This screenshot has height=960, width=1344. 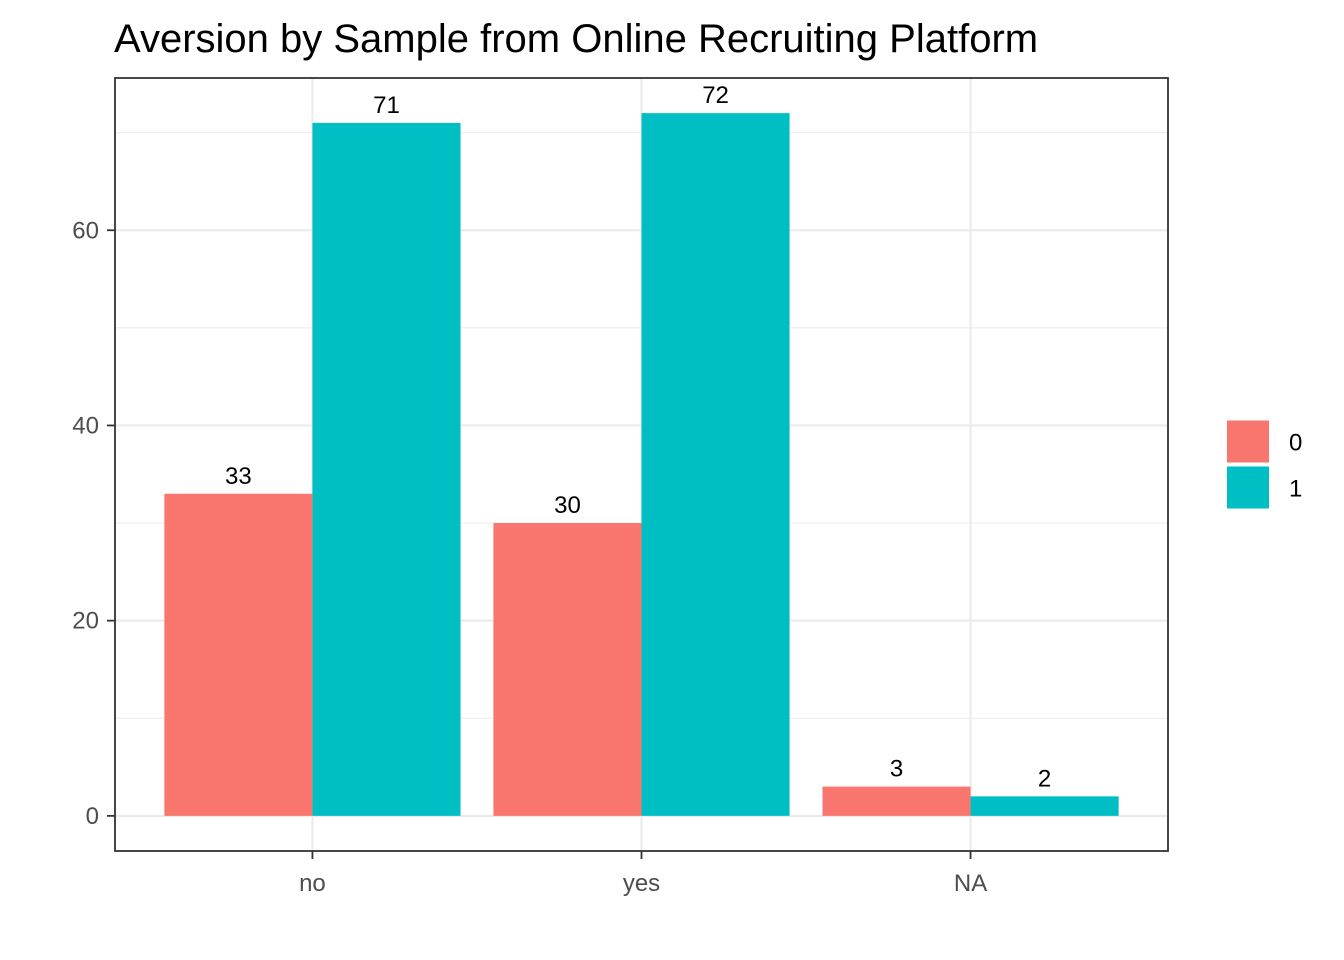 I want to click on x-tick-label: yes, so click(x=641, y=883).